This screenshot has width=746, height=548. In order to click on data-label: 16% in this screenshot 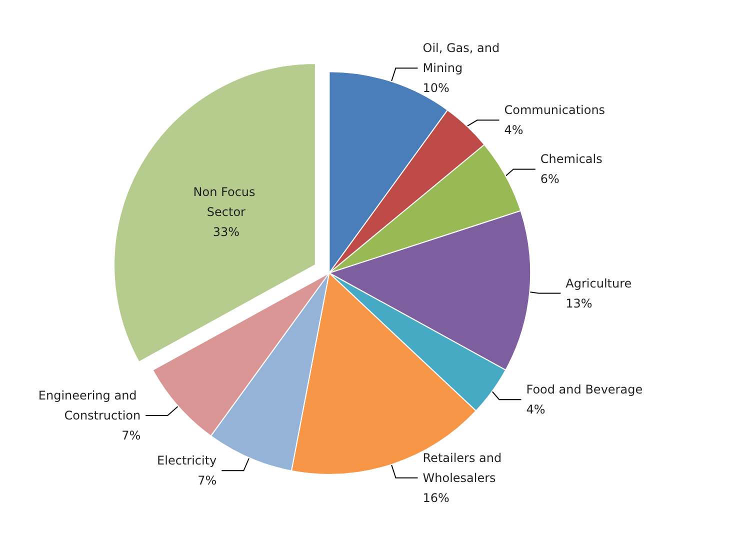, I will do `click(436, 497)`.